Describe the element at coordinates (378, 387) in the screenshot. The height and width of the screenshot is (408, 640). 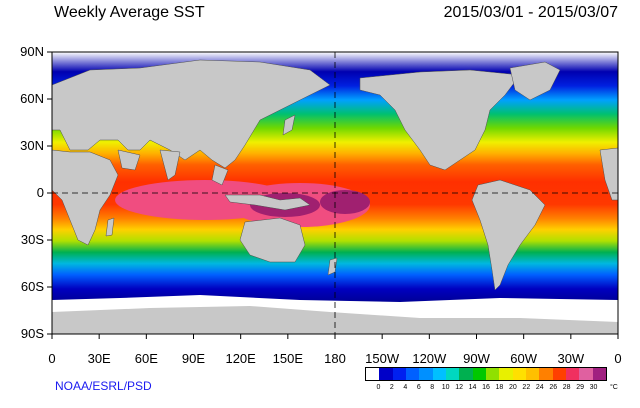
I see `colorbar-tick-label: 0` at that location.